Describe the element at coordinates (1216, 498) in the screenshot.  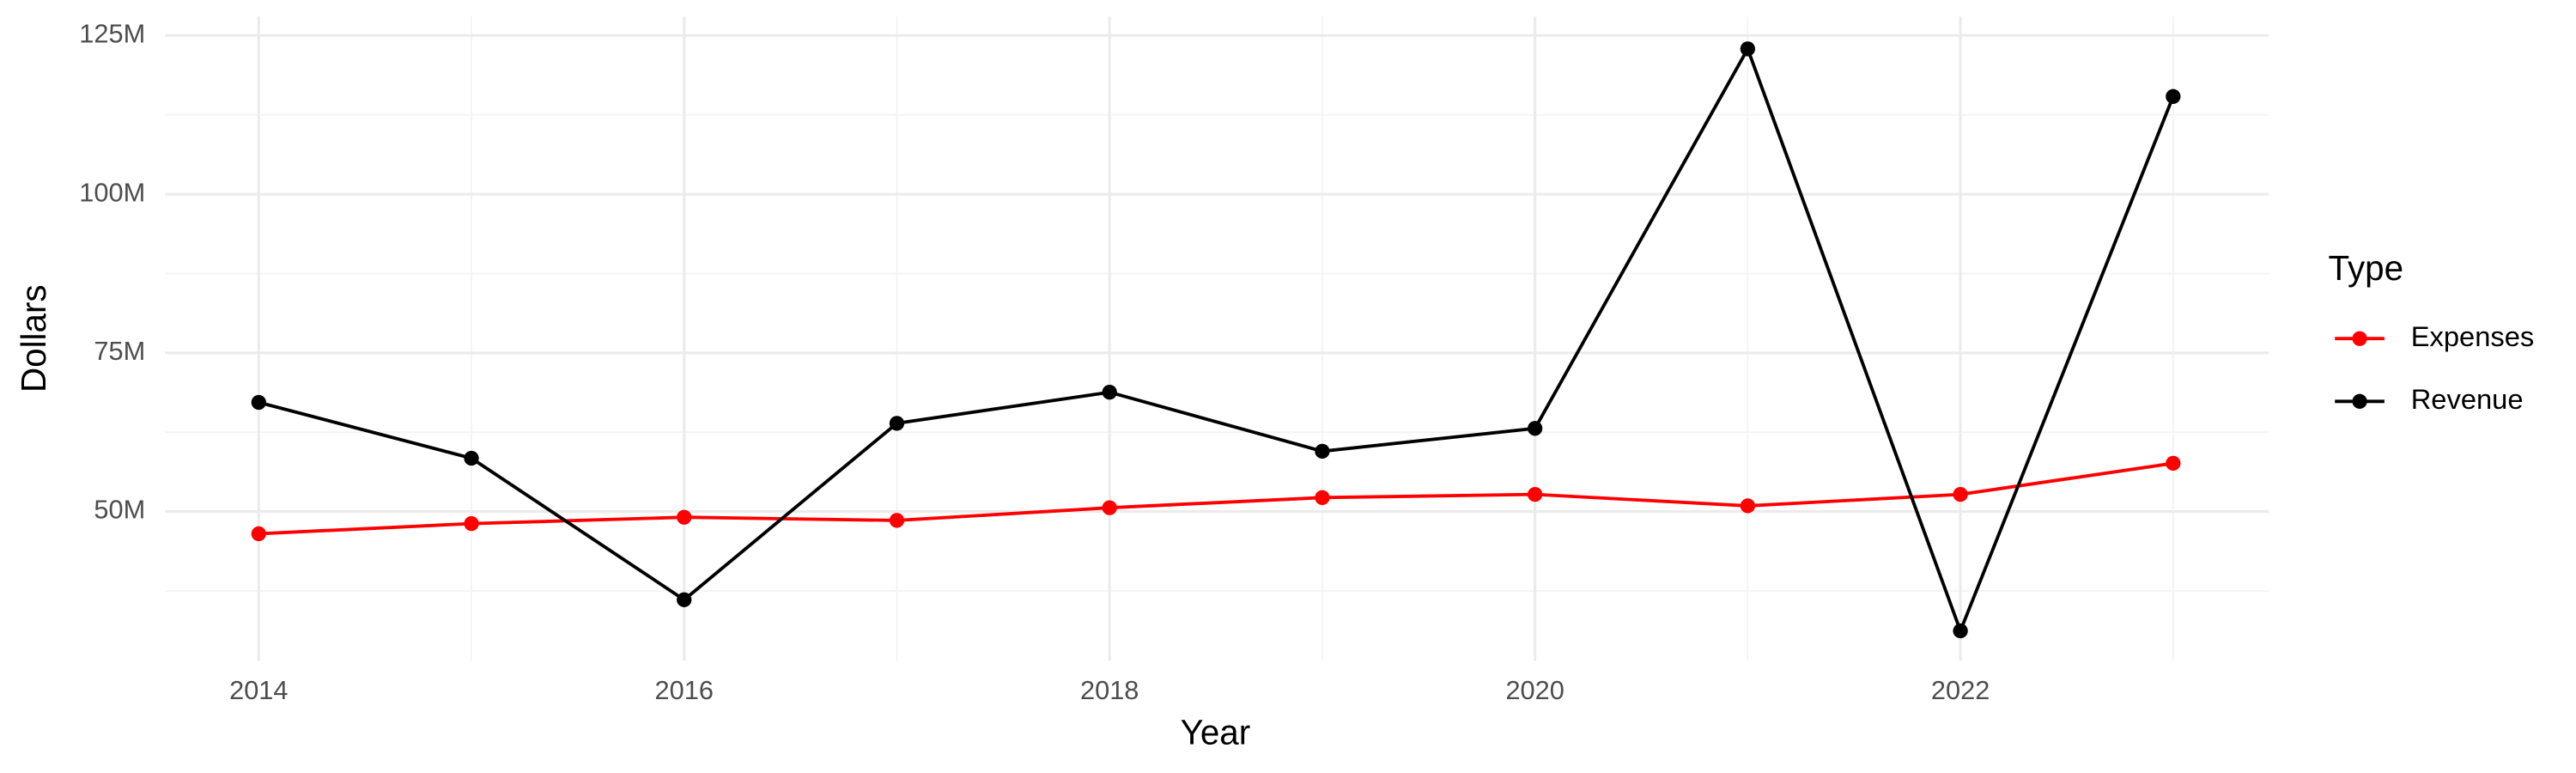
I see `series-line` at that location.